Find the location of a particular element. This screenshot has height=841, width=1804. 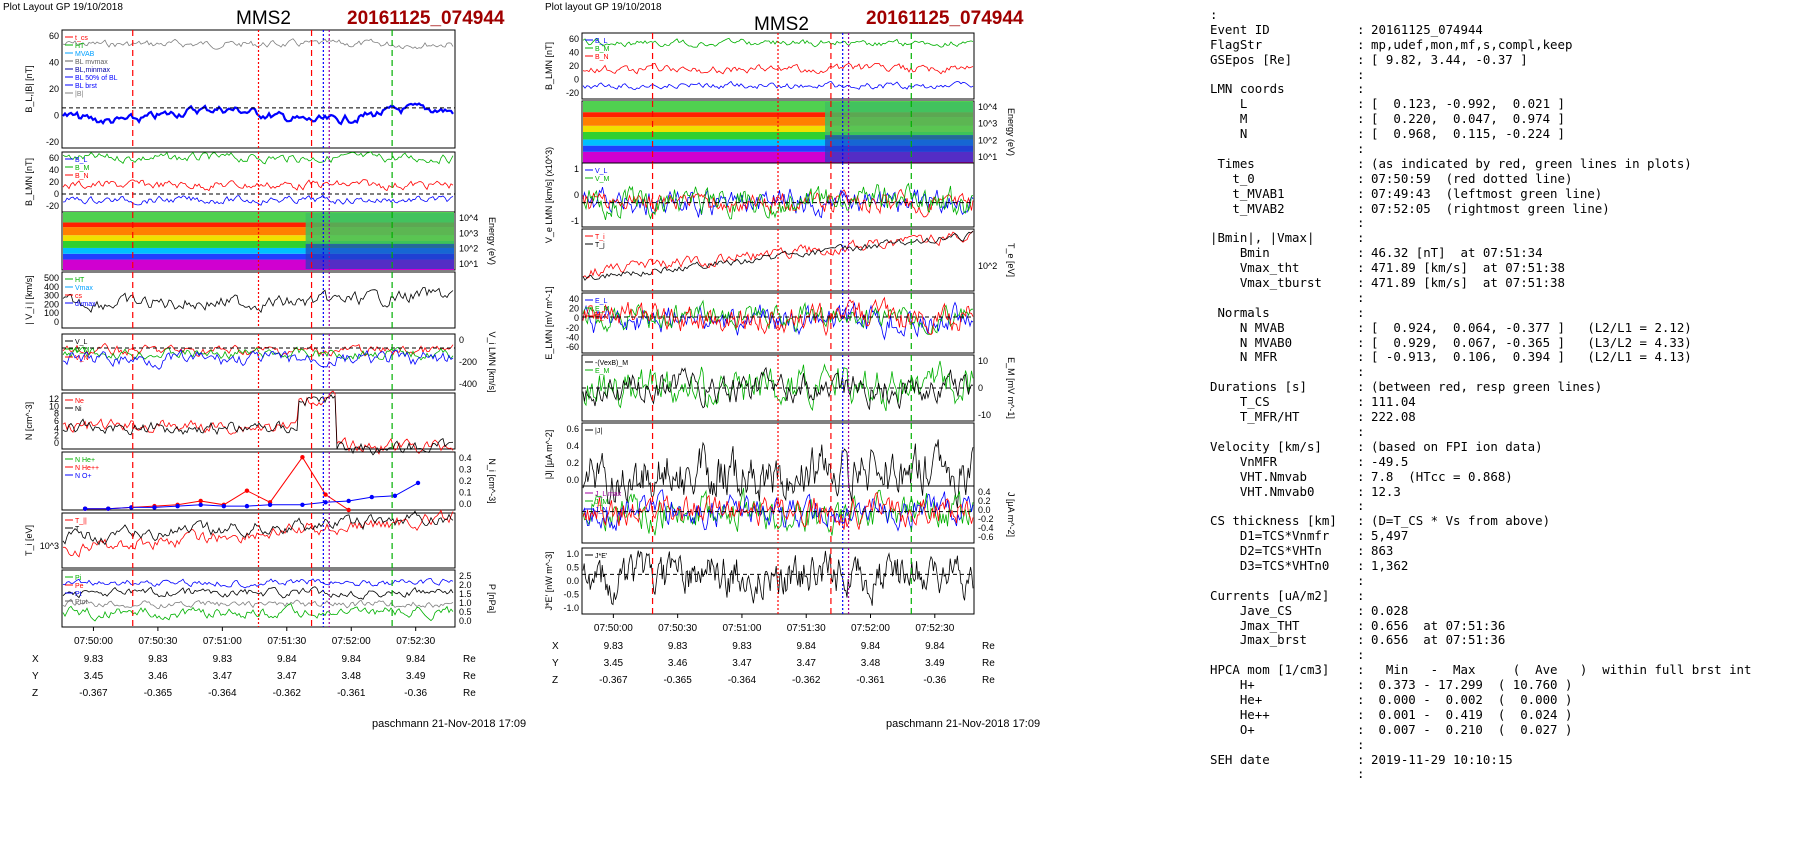

info-value: [ 0.968, 0.115, -0.224 ] is located at coordinates (1468, 134).